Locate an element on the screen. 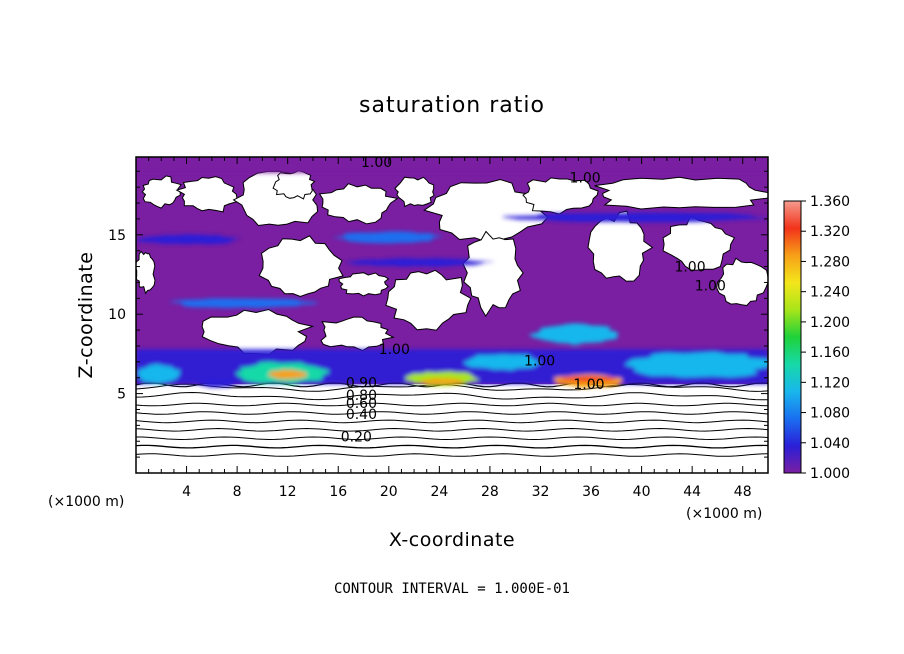  colorbar-tick-label: 1.120 is located at coordinates (830, 383).